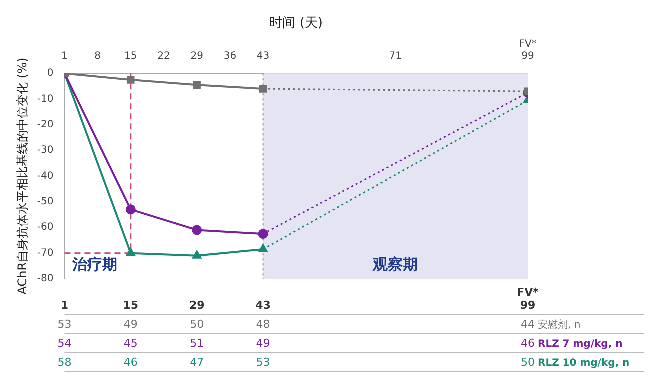 Image resolution: width=660 pixels, height=385 pixels. I want to click on text: 48, so click(263, 324).